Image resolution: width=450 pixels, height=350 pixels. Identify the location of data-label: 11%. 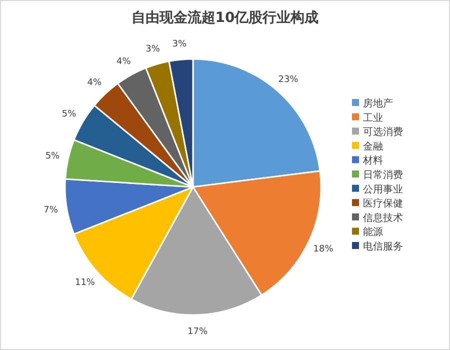
(85, 283).